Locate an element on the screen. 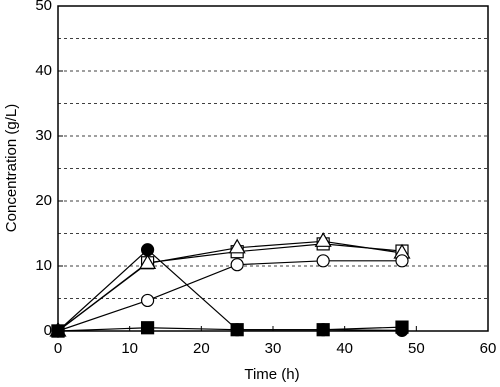  y-tick-label: 0 is located at coordinates (48, 330).